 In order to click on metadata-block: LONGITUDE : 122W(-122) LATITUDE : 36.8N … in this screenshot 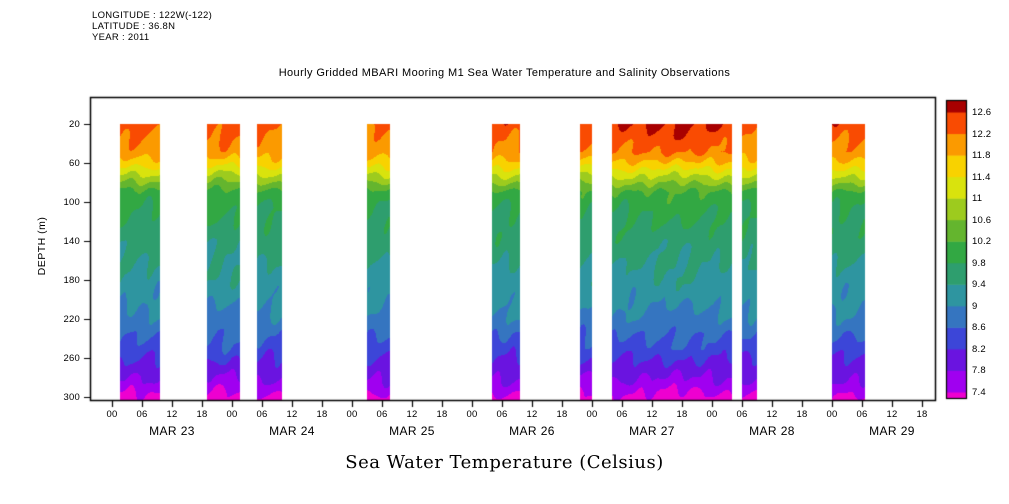, I will do `click(152, 26)`.